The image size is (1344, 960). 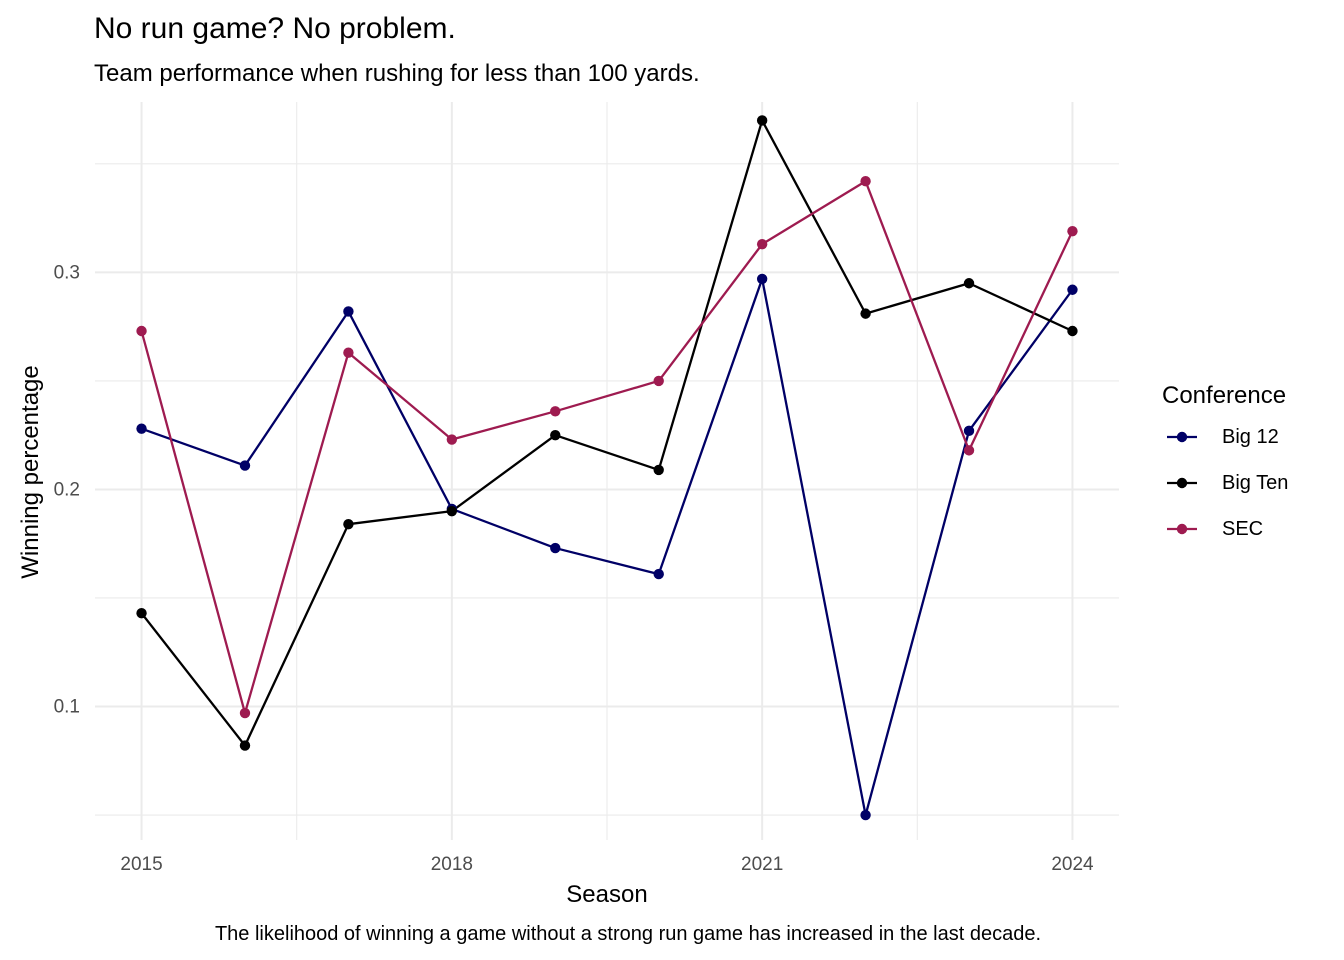 I want to click on x-axis-label: Season, so click(x=606, y=894).